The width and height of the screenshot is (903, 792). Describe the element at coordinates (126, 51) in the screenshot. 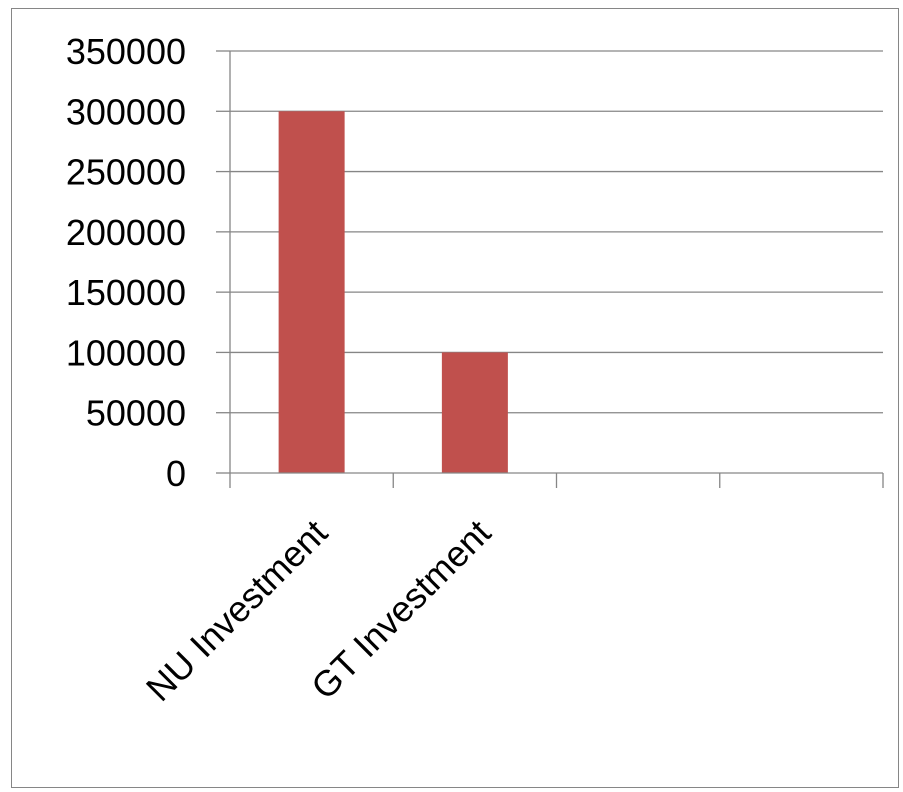

I see `y-tick-label: 350000` at that location.